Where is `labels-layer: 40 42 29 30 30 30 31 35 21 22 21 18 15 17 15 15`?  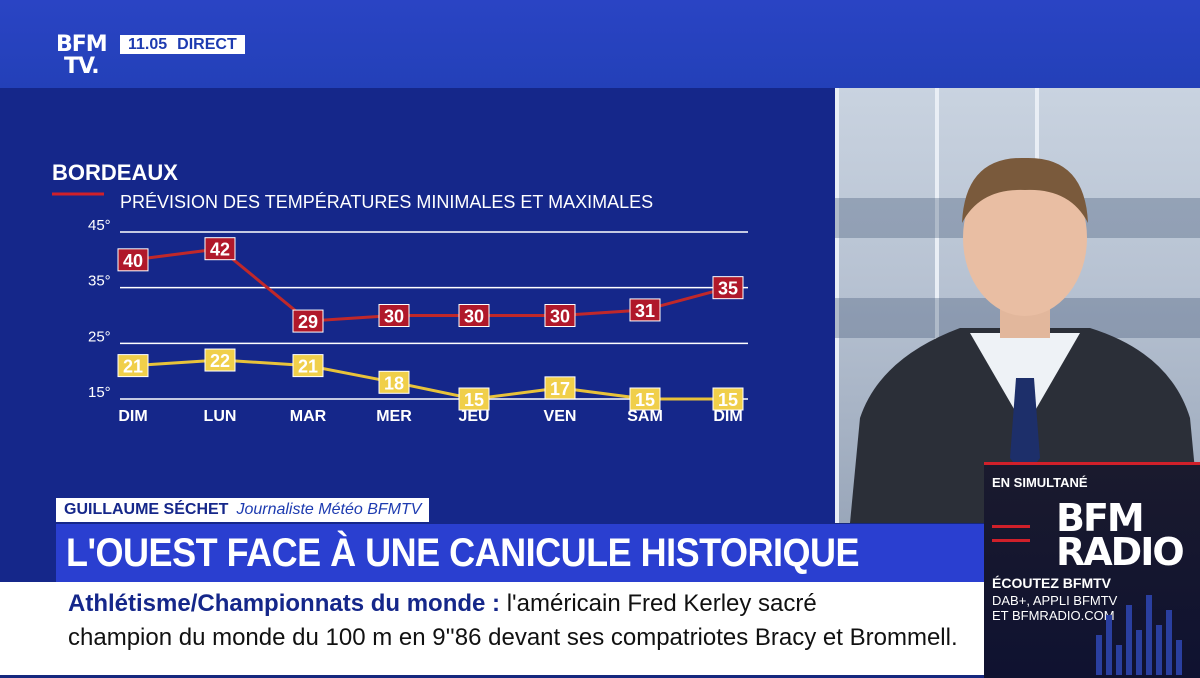 labels-layer: 40 42 29 30 30 30 31 35 21 22 21 18 15 17 15 15 is located at coordinates (430, 324).